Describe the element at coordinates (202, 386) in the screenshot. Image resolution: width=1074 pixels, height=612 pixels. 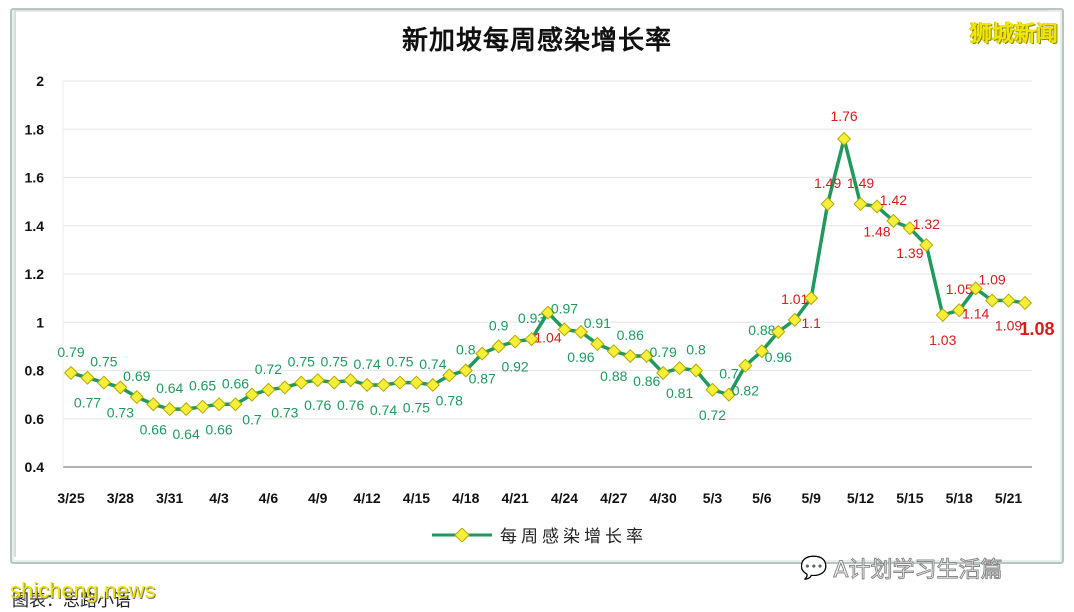
I see `data-label: 0.65` at that location.